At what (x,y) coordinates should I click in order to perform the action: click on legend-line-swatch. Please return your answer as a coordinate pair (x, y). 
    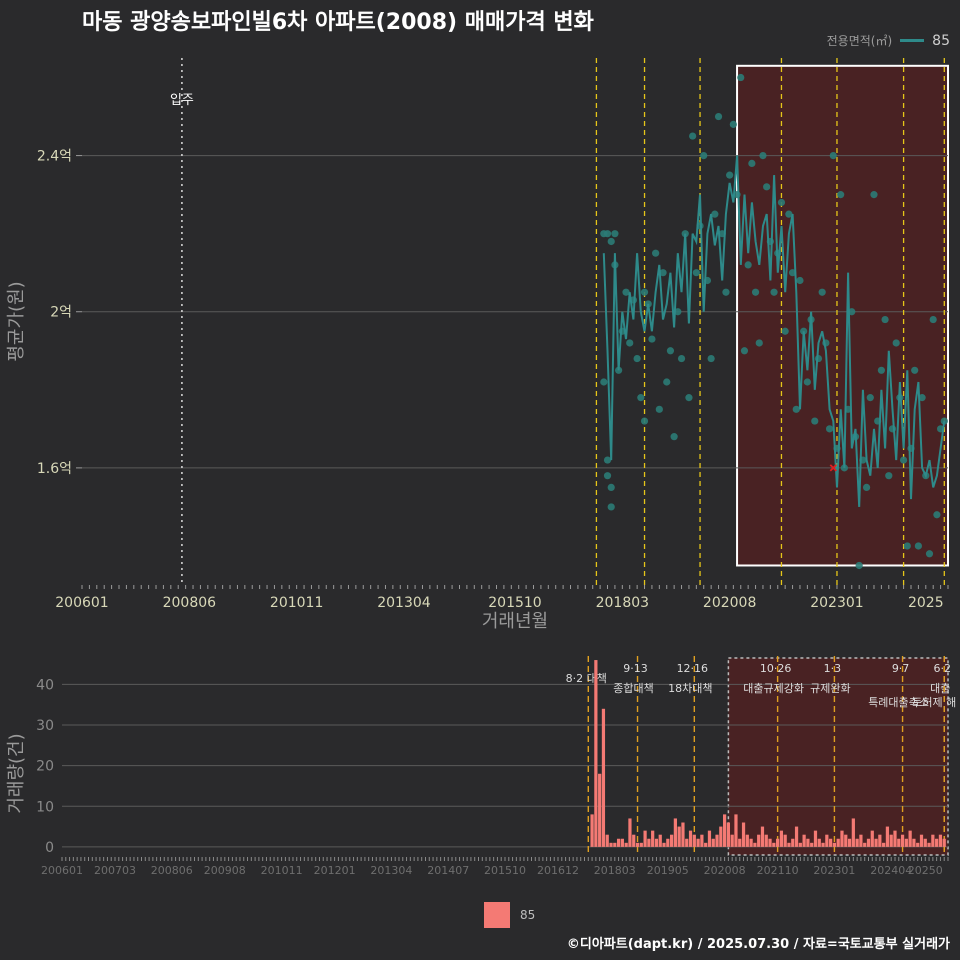
    Looking at the image, I should click on (912, 40).